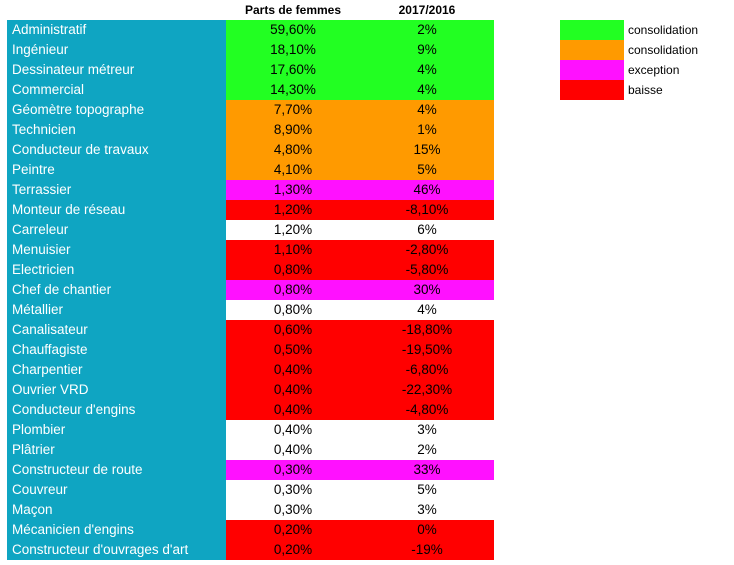 This screenshot has height=565, width=734. What do you see at coordinates (116, 550) in the screenshot?
I see `profession-name: Constructeur d'ouvrages d'art` at bounding box center [116, 550].